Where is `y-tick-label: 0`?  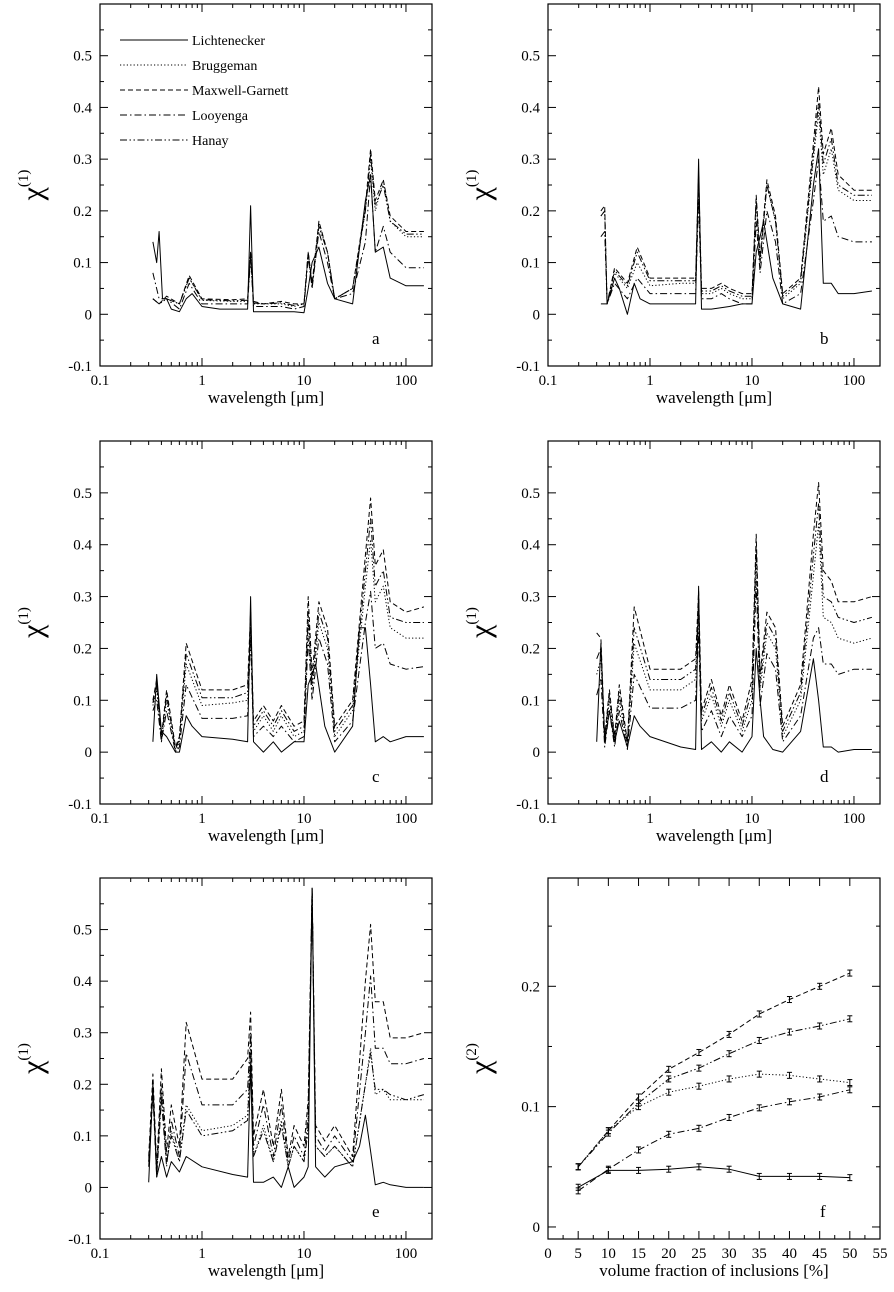
y-tick-label: 0 is located at coordinates (89, 753).